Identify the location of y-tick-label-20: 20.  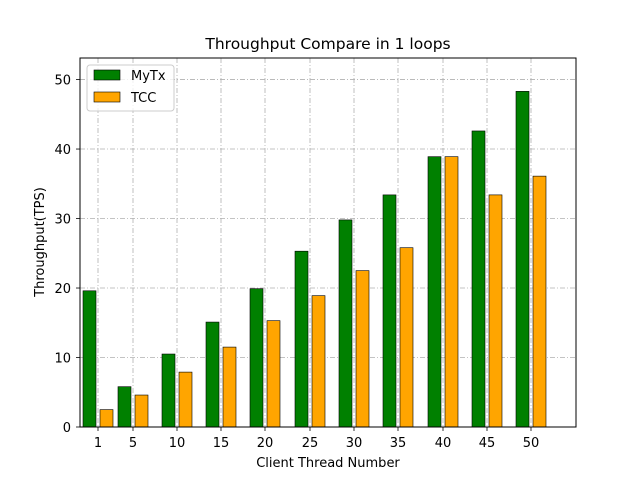
(62, 289).